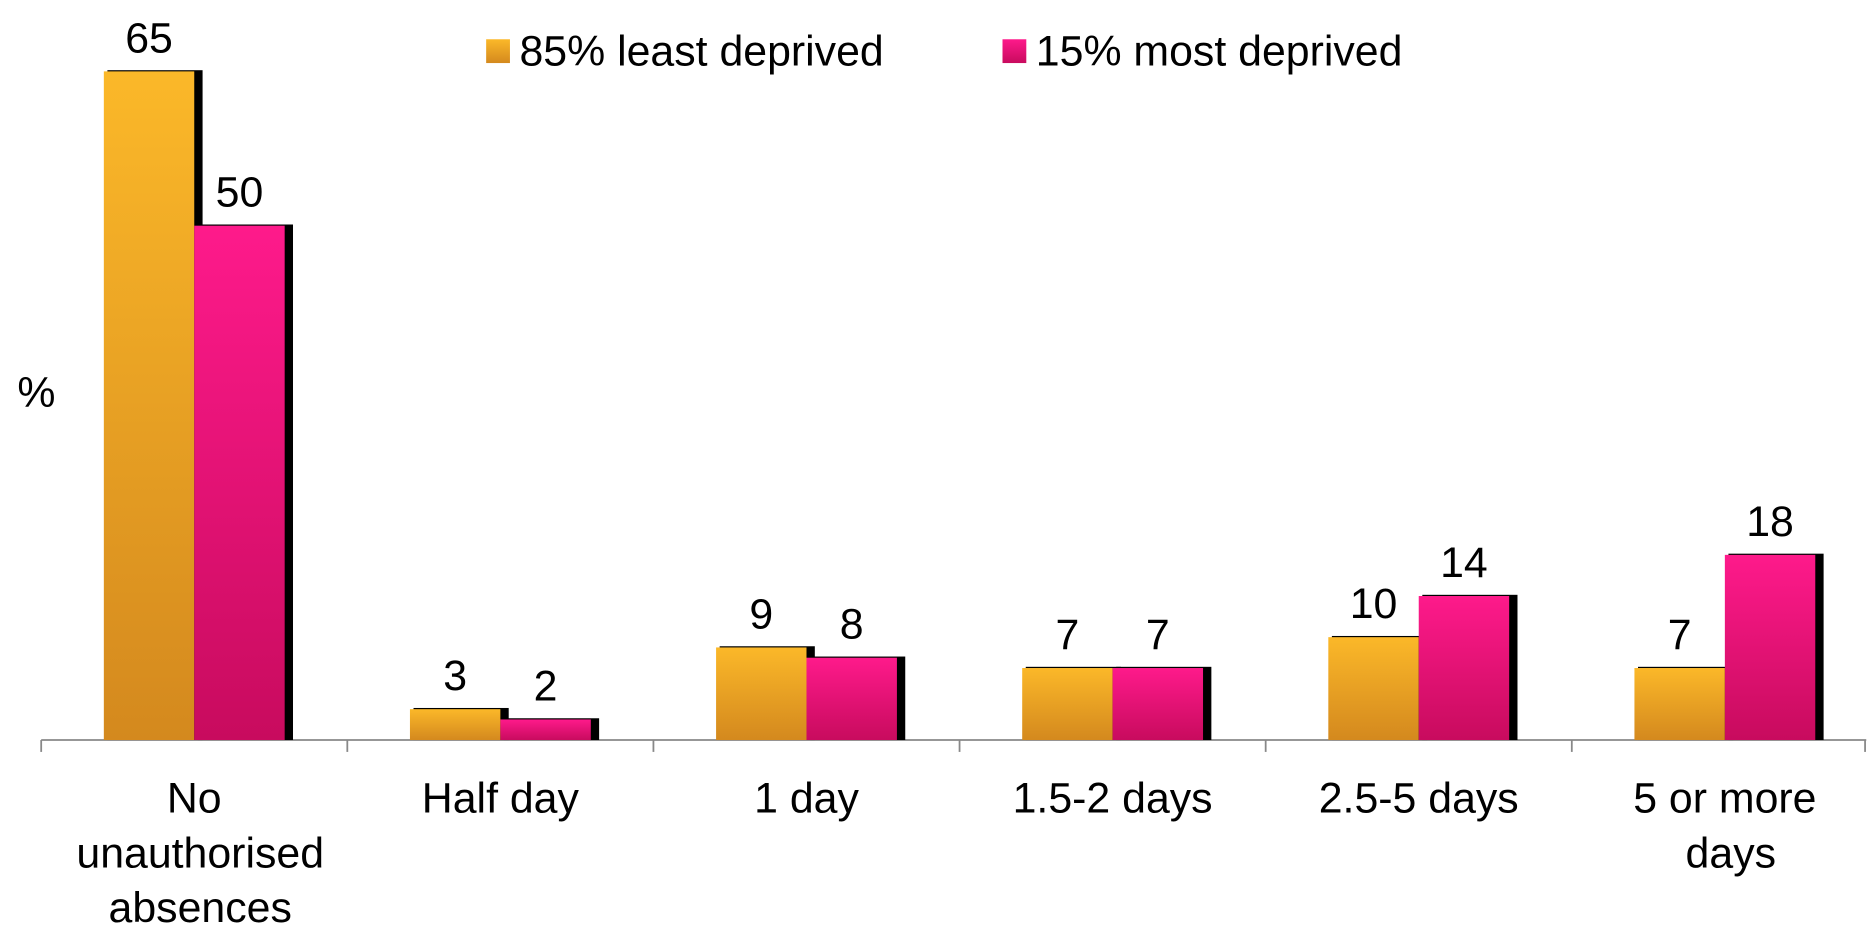 The width and height of the screenshot is (1867, 928). What do you see at coordinates (1724, 826) in the screenshot?
I see `x-tick-label: 5 or more days` at bounding box center [1724, 826].